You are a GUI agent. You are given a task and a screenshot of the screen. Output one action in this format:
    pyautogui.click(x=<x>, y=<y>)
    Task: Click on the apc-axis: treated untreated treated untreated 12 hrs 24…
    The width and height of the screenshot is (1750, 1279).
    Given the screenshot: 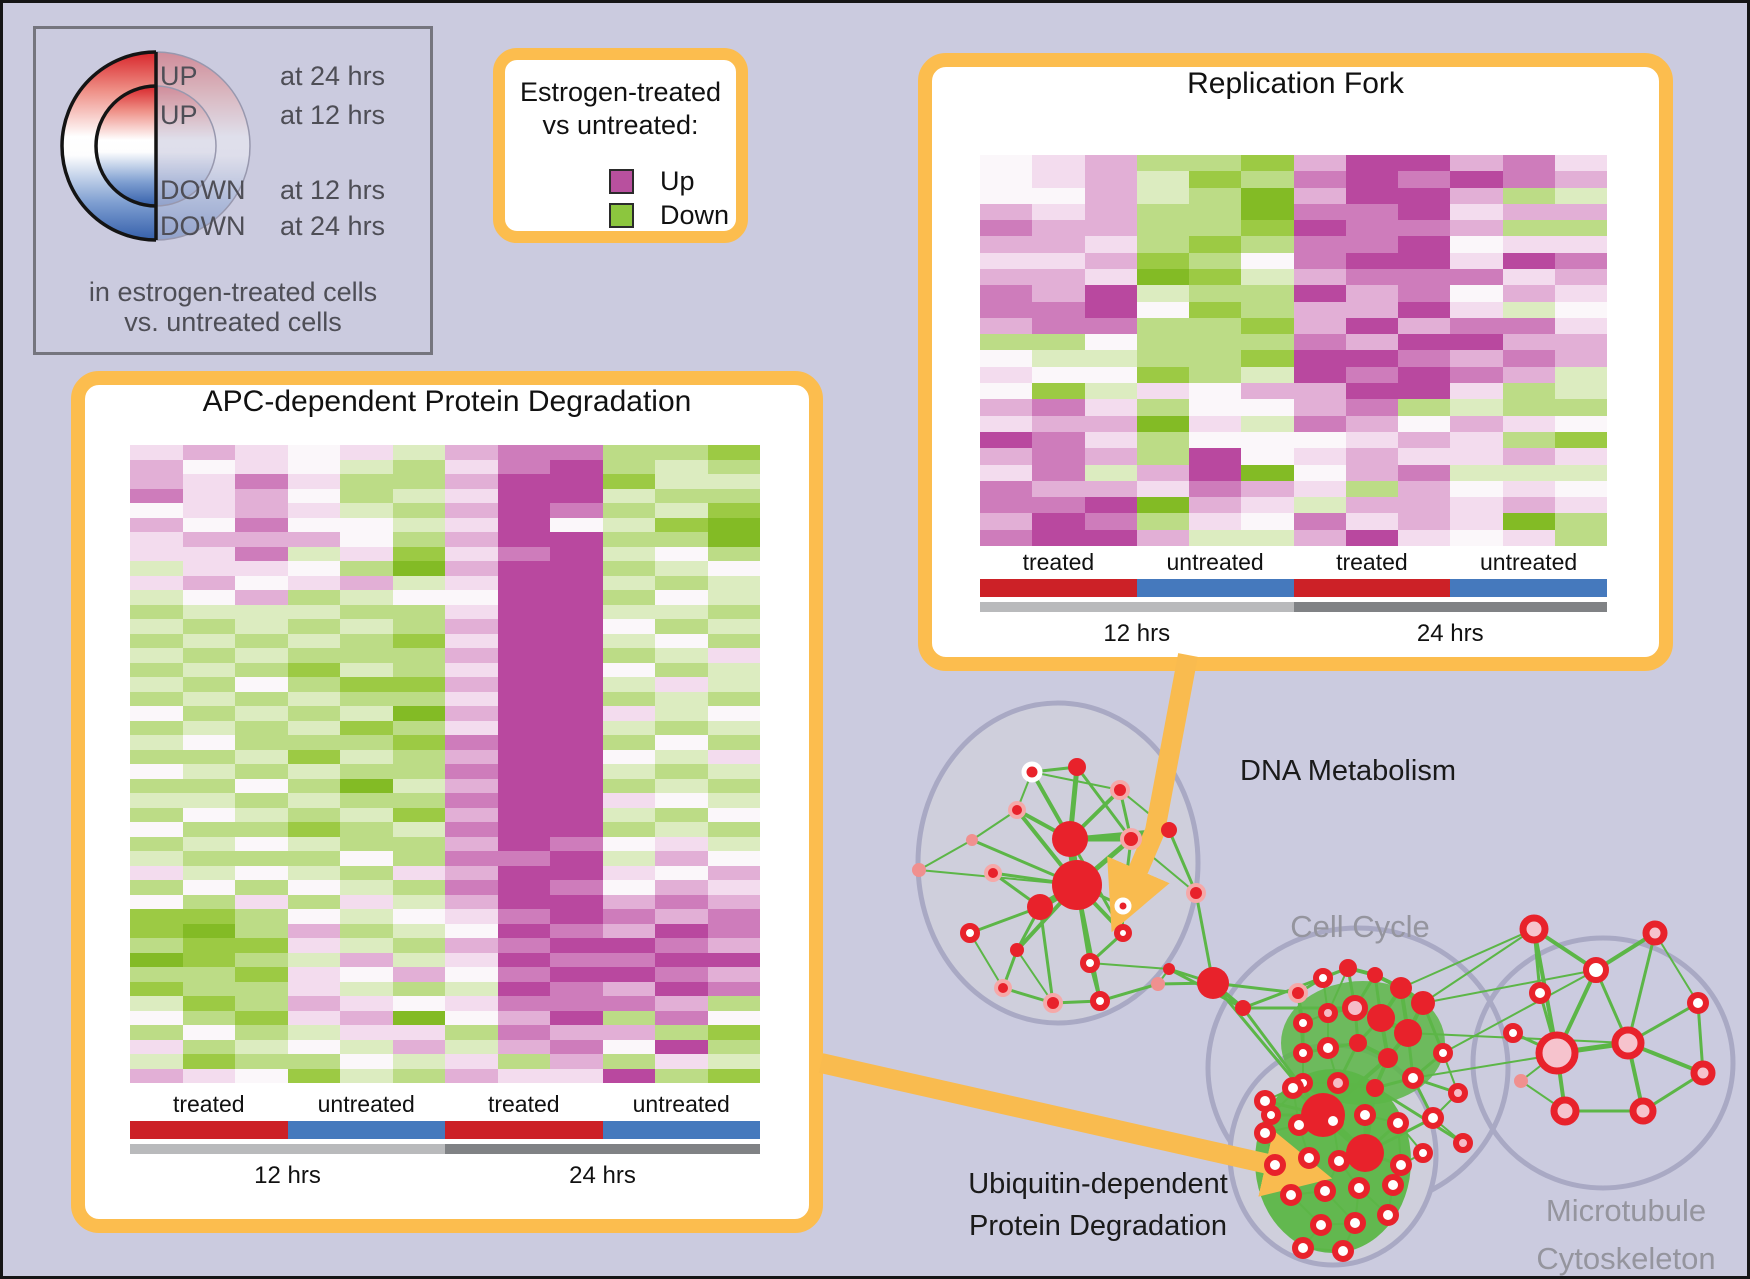 What is the action you would take?
    pyautogui.click(x=445, y=1140)
    